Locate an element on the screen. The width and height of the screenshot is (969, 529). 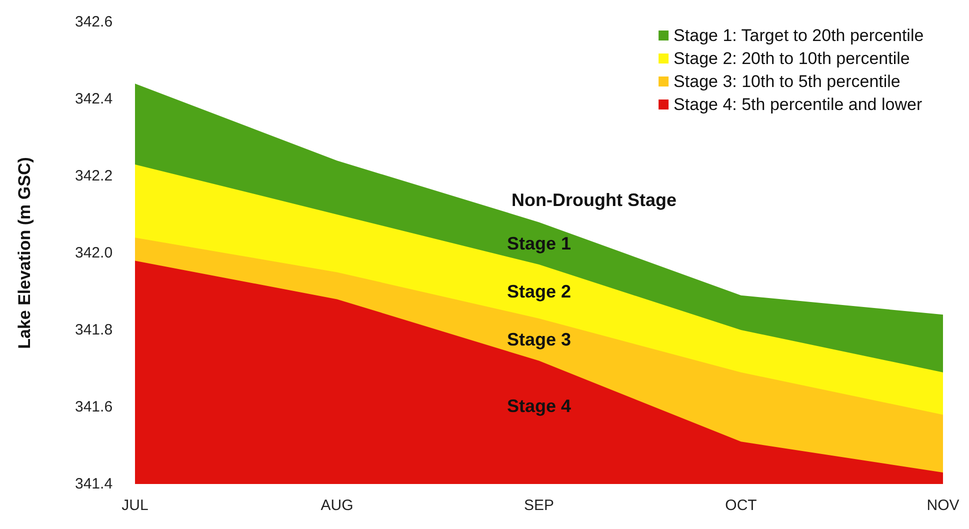
y-tick-label: 341.4 is located at coordinates (94, 484).